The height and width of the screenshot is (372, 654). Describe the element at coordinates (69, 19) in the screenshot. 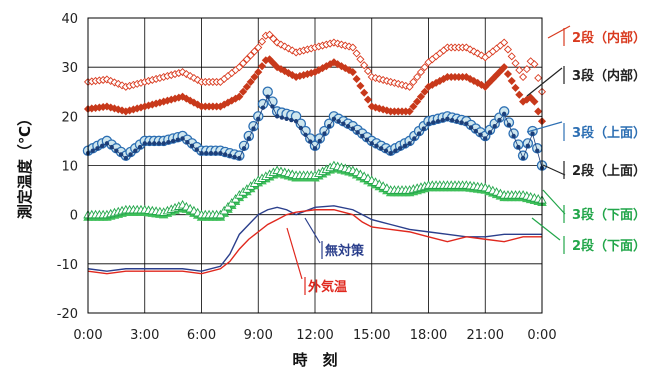

I see `y-tick-label: 40` at that location.